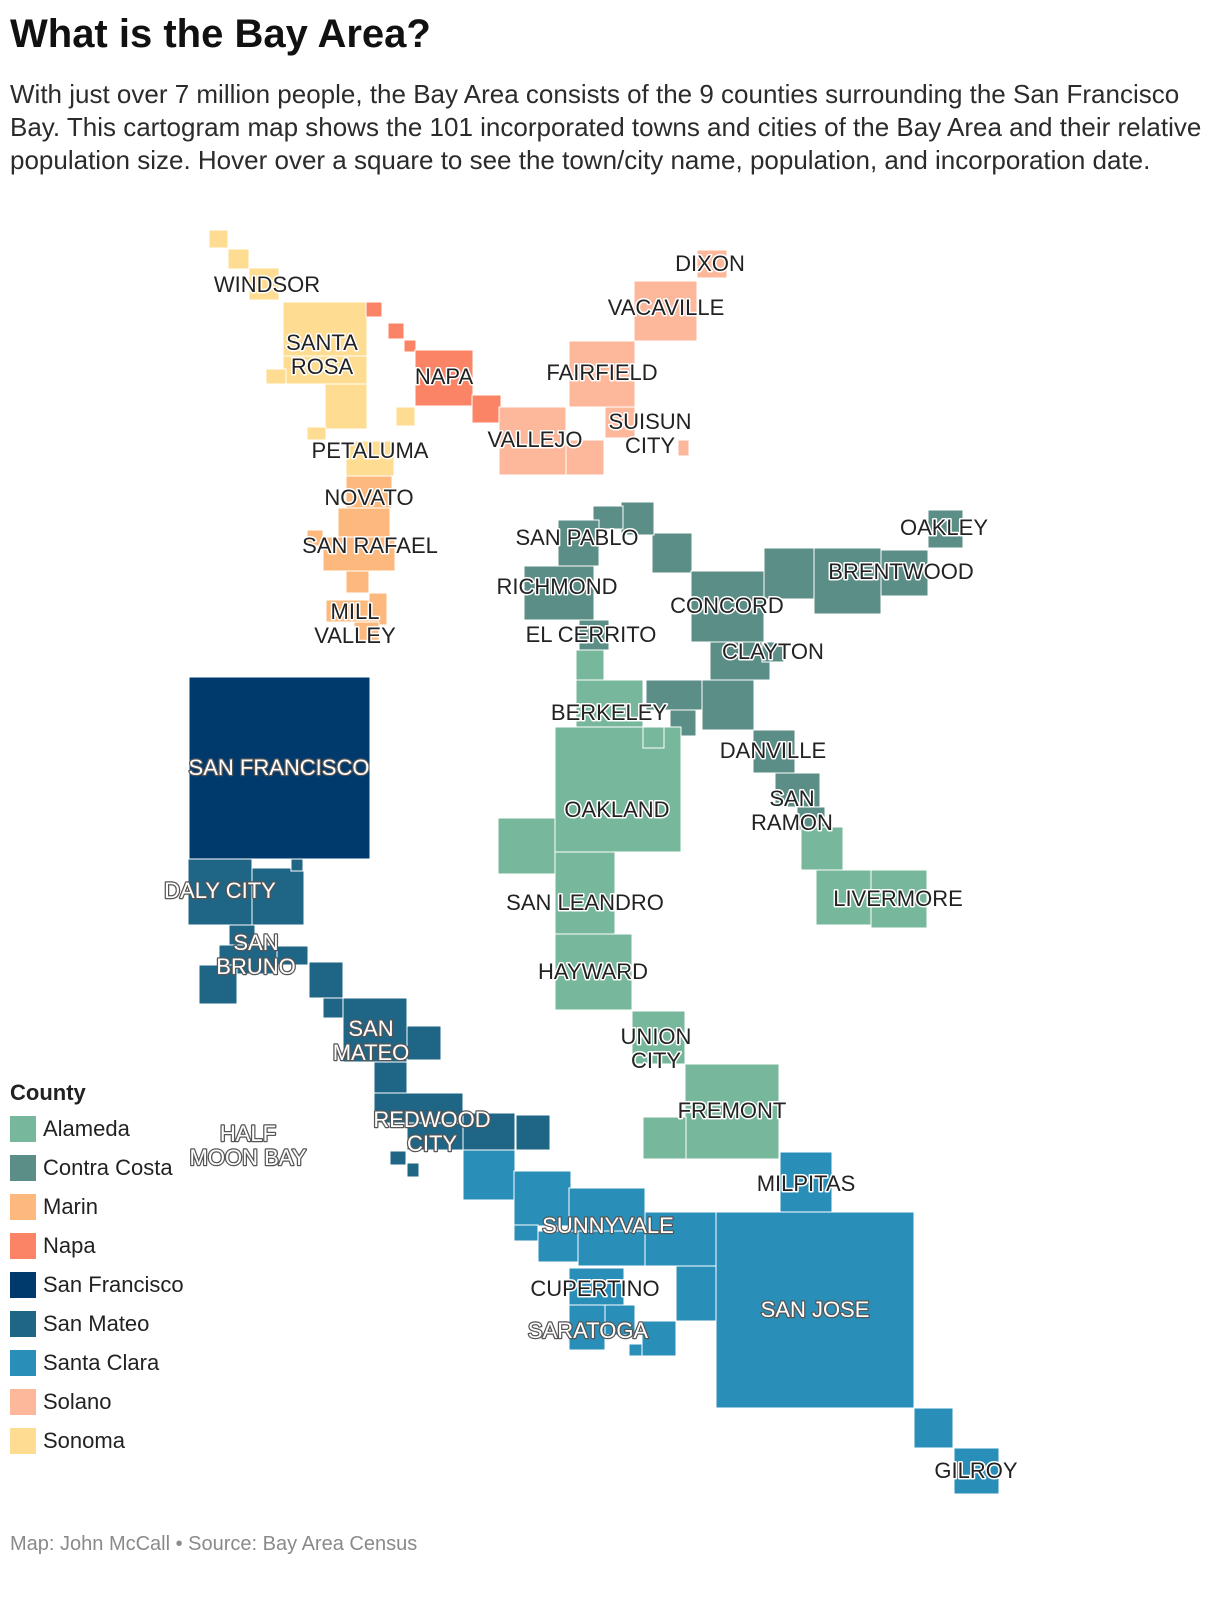 Image resolution: width=1220 pixels, height=1612 pixels. What do you see at coordinates (279, 768) in the screenshot?
I see `city-square-san-francisco` at bounding box center [279, 768].